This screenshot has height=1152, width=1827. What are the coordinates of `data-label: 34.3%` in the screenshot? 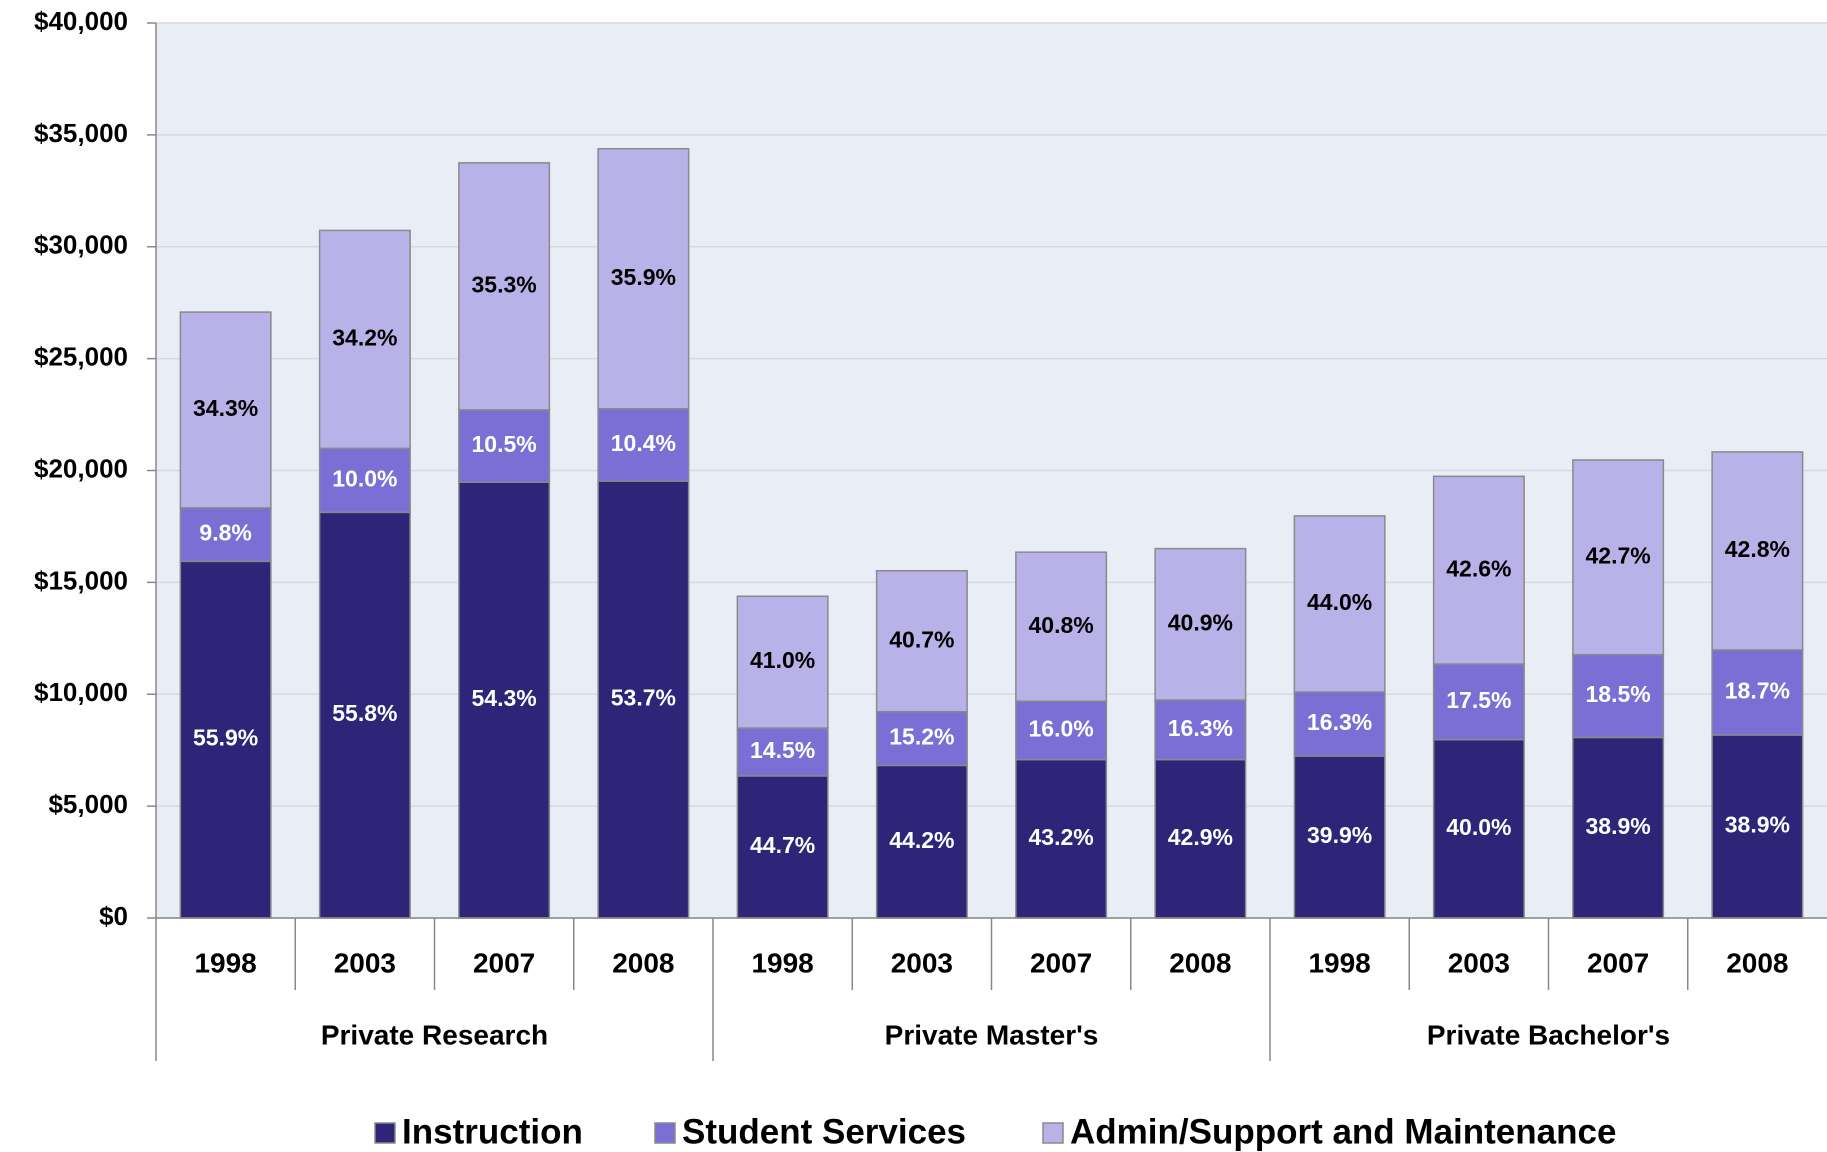 It's located at (225, 408).